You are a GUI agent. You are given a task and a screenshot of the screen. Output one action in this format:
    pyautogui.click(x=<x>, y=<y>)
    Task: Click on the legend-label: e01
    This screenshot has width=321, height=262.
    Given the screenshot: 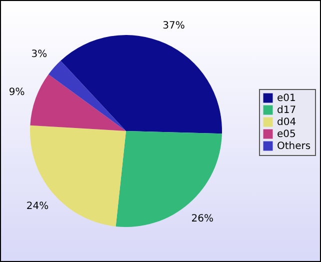 What is the action you would take?
    pyautogui.click(x=286, y=98)
    